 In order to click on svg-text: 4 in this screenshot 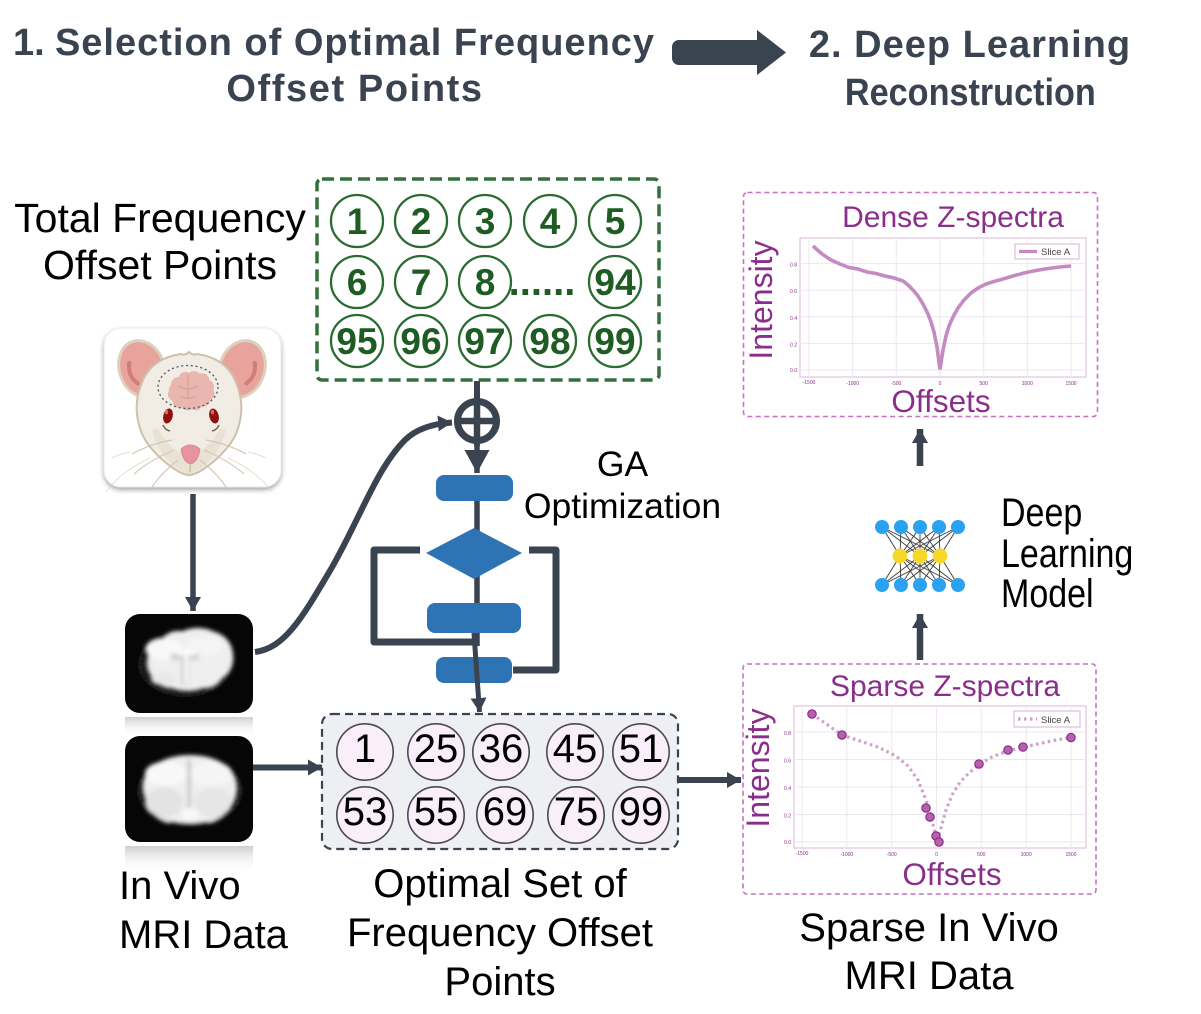, I will do `click(550, 221)`.